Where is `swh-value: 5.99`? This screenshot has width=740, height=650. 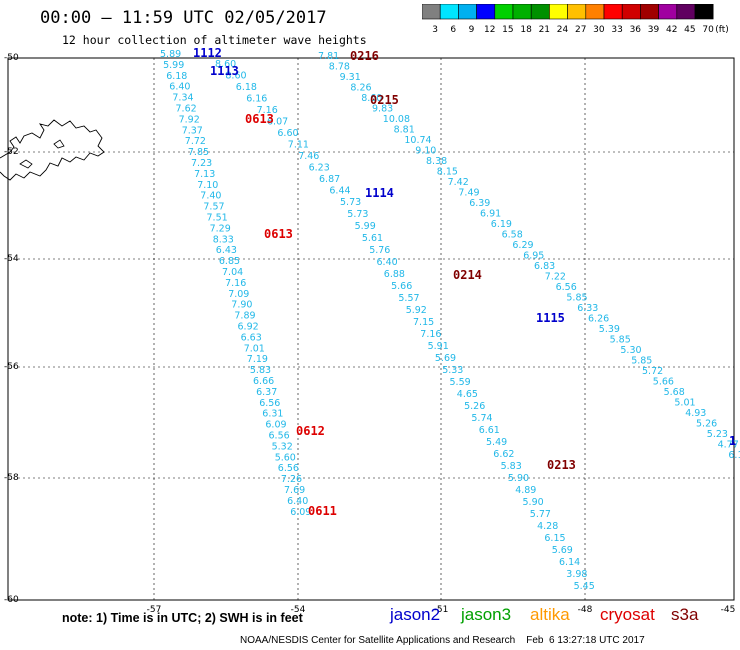 swh-value: 5.99 is located at coordinates (173, 65).